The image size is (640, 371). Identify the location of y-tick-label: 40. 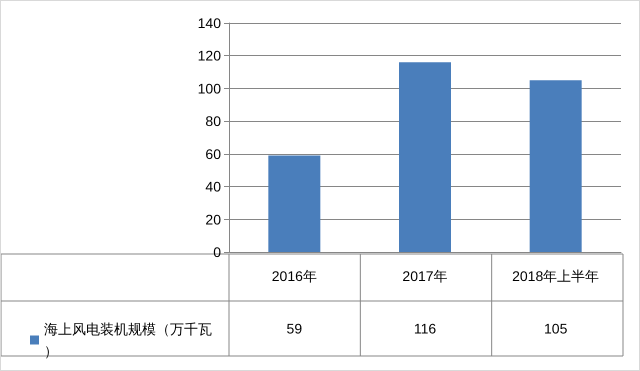
(213, 186).